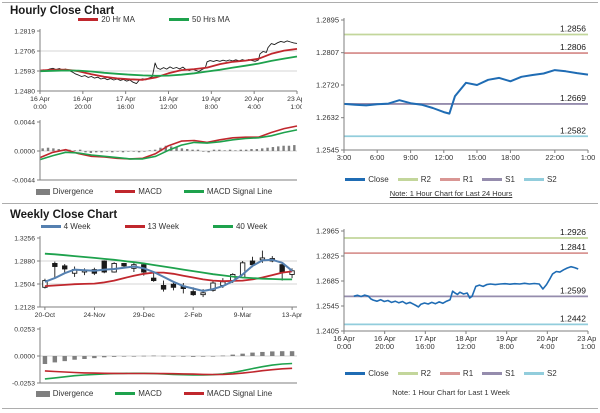 This screenshot has width=600, height=413. What do you see at coordinates (378, 179) in the screenshot?
I see `legend-label: Close` at bounding box center [378, 179].